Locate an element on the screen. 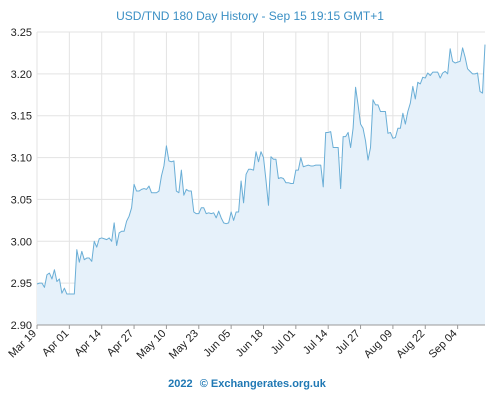 This screenshot has width=495, height=400. footer-credit: 2022 © Exchangerates.org.uk is located at coordinates (247, 384).